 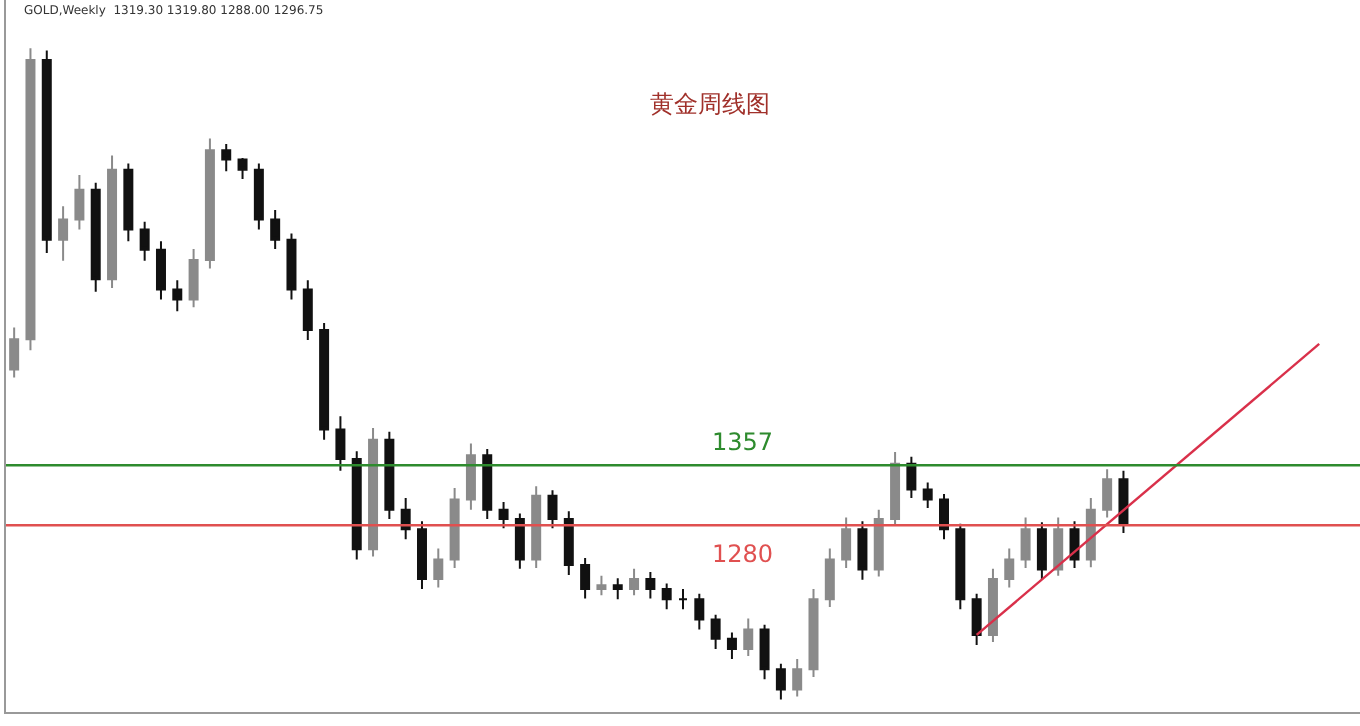 I want to click on ref-line-label: 1357, so click(x=743, y=442).